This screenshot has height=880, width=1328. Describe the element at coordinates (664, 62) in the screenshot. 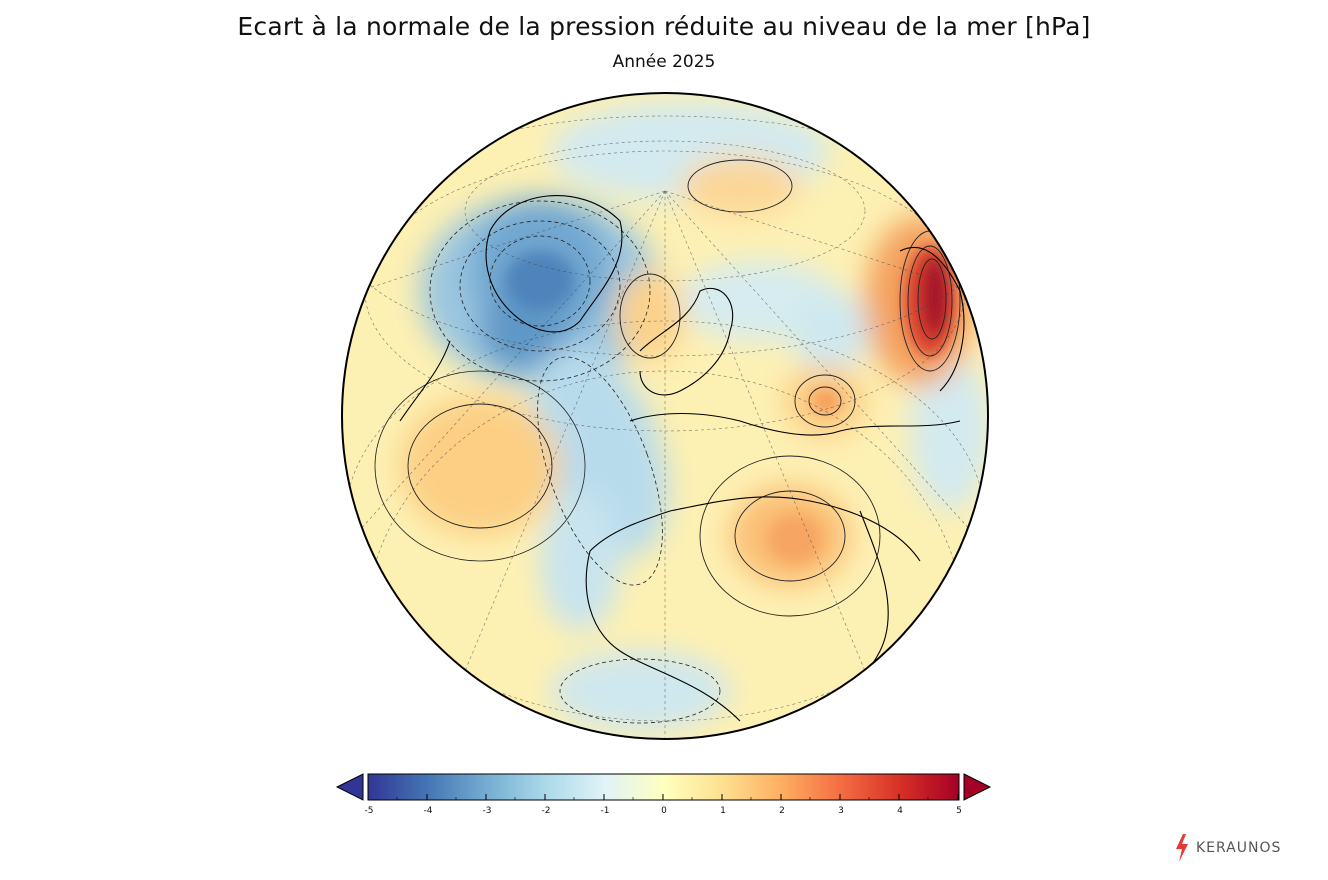

I see `chart-subtitle: Année 2025` at that location.